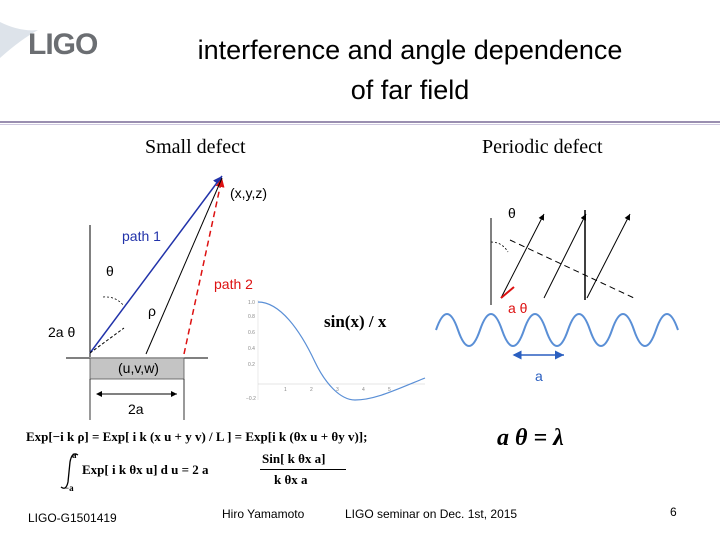 The height and width of the screenshot is (540, 720). What do you see at coordinates (195, 147) in the screenshot?
I see `small-defect-header: Small defect` at bounding box center [195, 147].